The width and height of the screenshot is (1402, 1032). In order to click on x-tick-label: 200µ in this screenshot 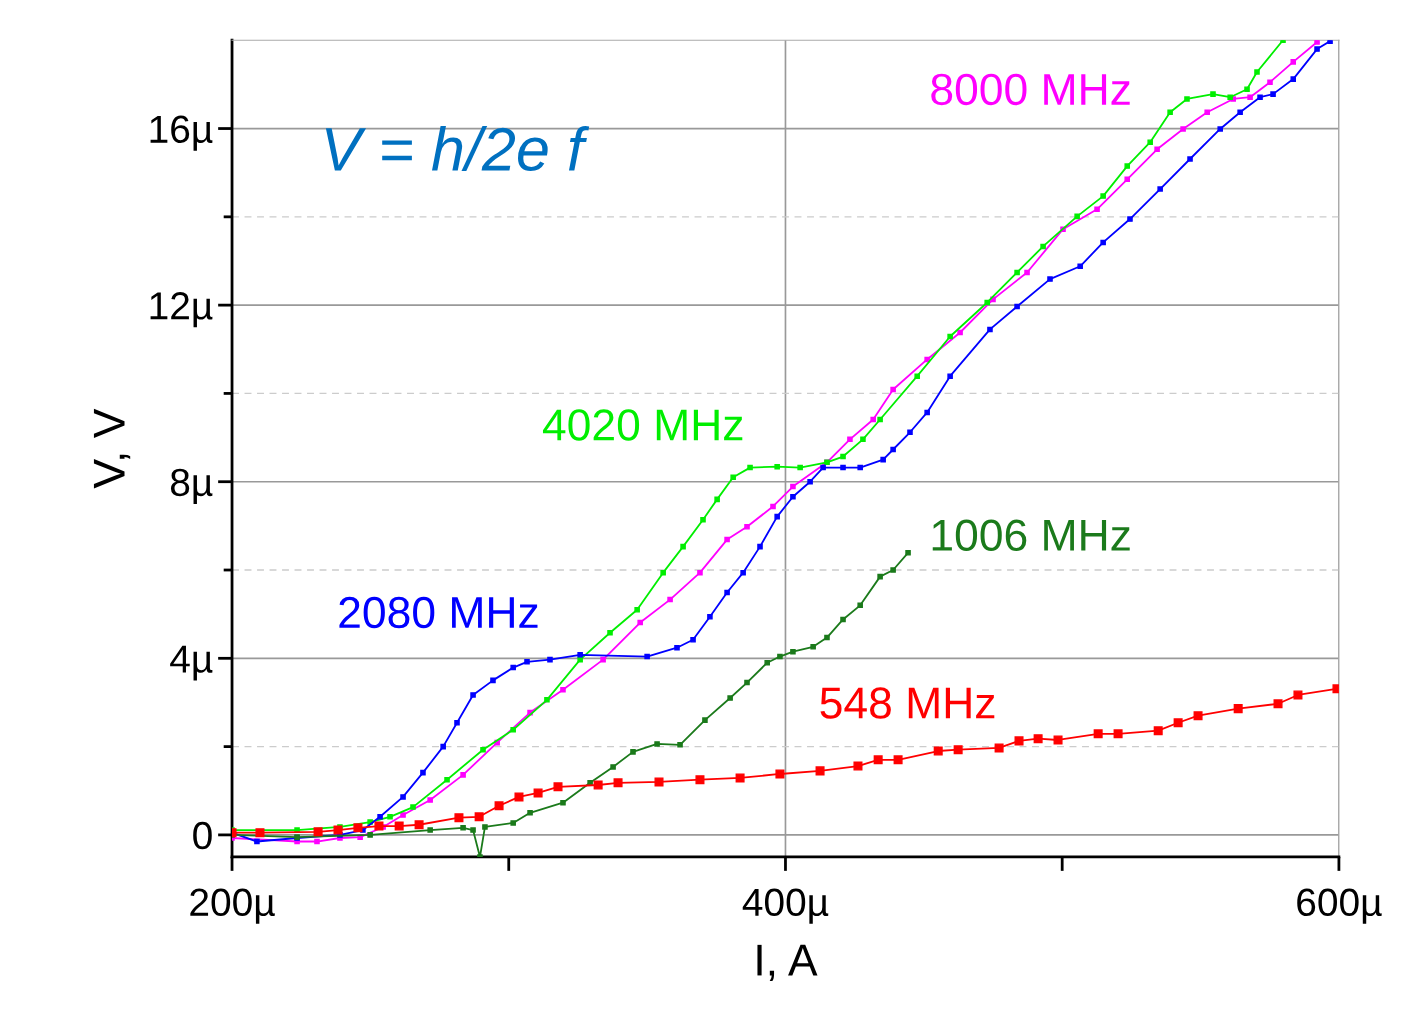, I will do `click(232, 906)`.